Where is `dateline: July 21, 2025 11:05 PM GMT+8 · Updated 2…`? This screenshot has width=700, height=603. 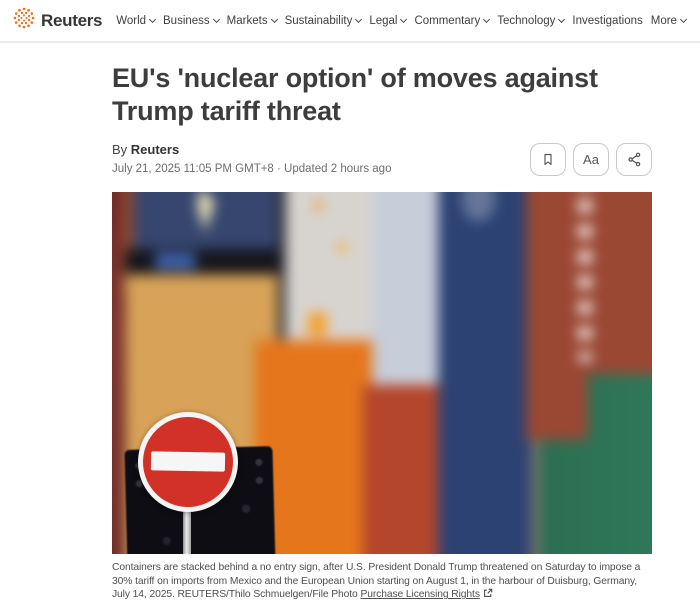
dateline: July 21, 2025 11:05 PM GMT+8 · Updated 2… is located at coordinates (252, 168).